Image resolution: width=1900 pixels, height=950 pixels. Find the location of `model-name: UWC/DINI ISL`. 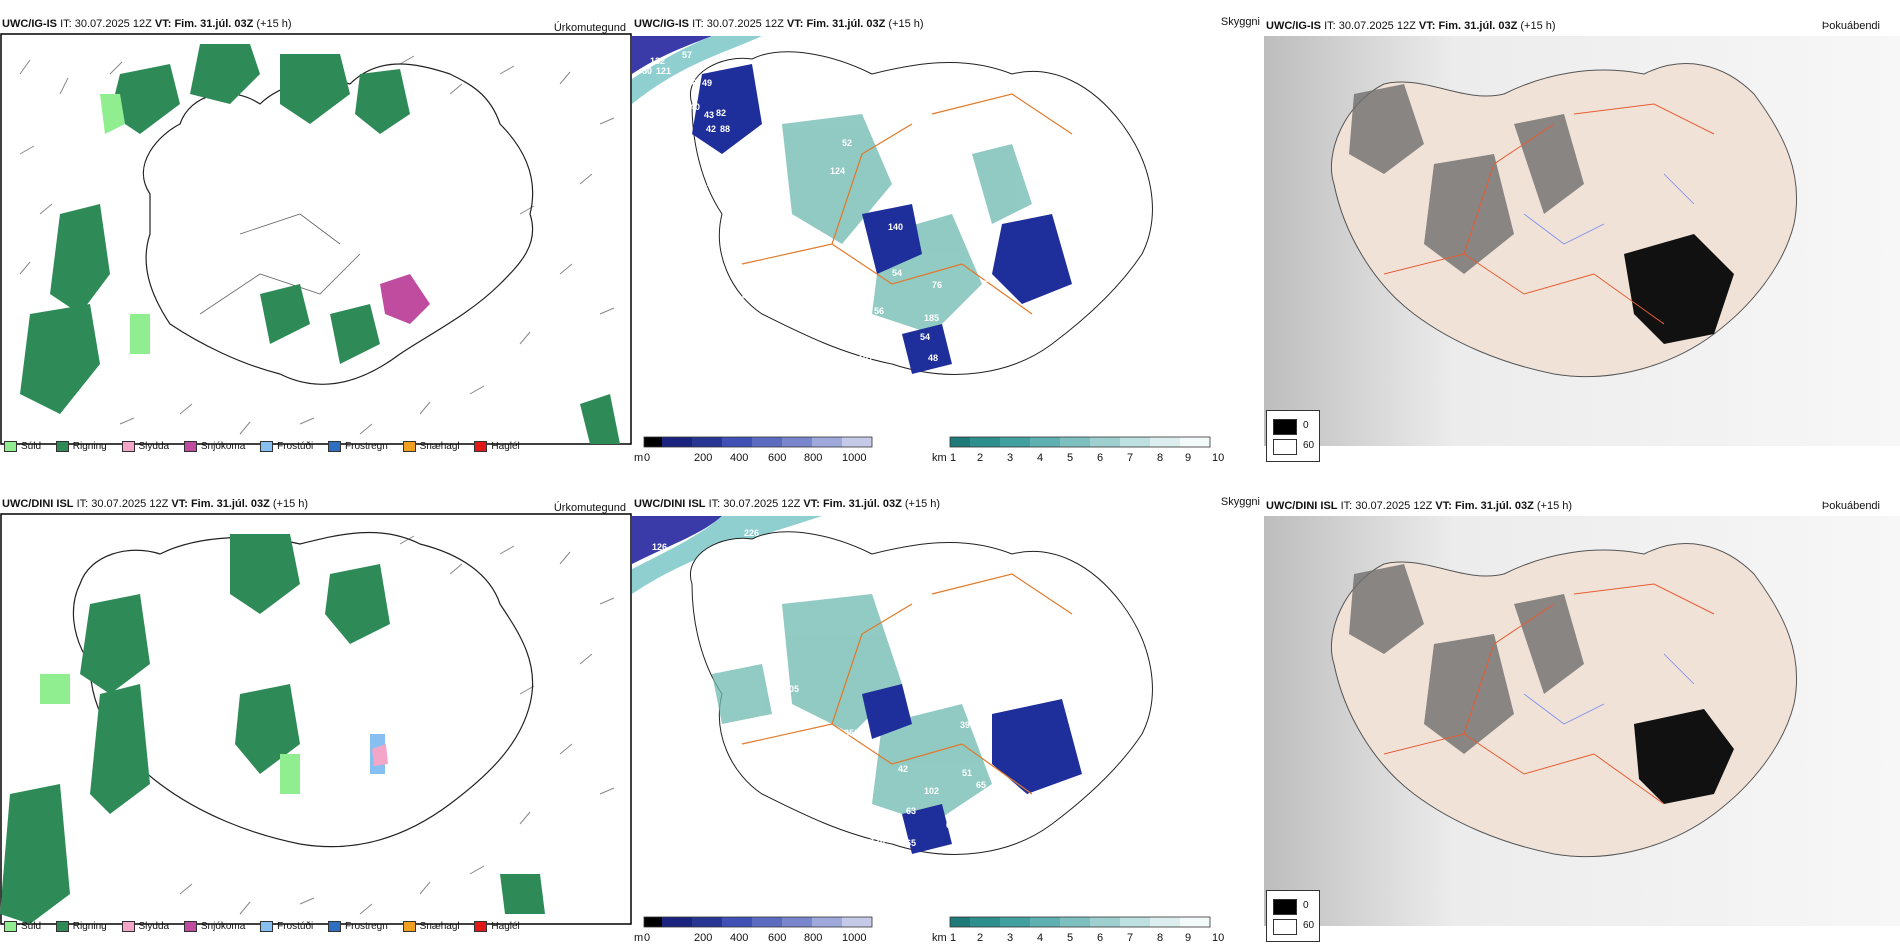

model-name: UWC/DINI ISL is located at coordinates (38, 504).